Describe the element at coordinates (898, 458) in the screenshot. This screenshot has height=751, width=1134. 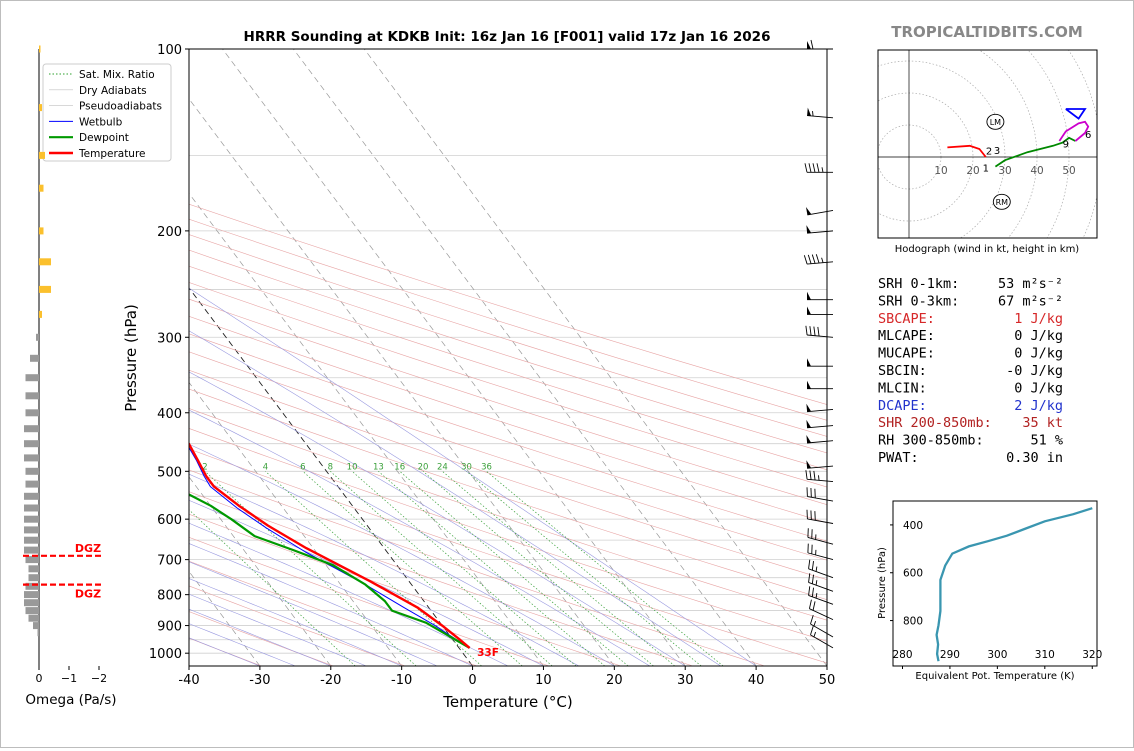
I see `index-label: PWAT:` at that location.